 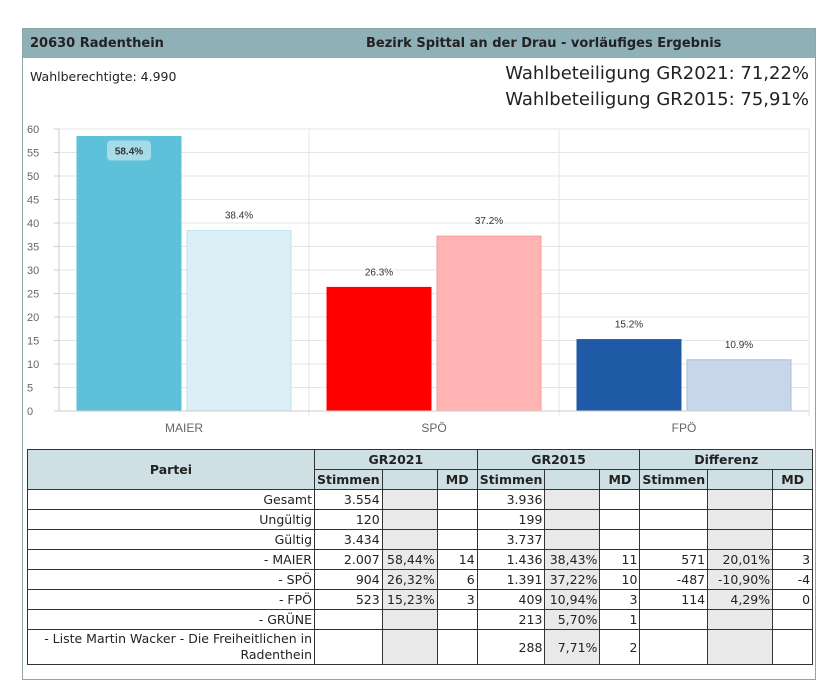 I want to click on pct-2015-cell: 37,22%, so click(x=572, y=579).